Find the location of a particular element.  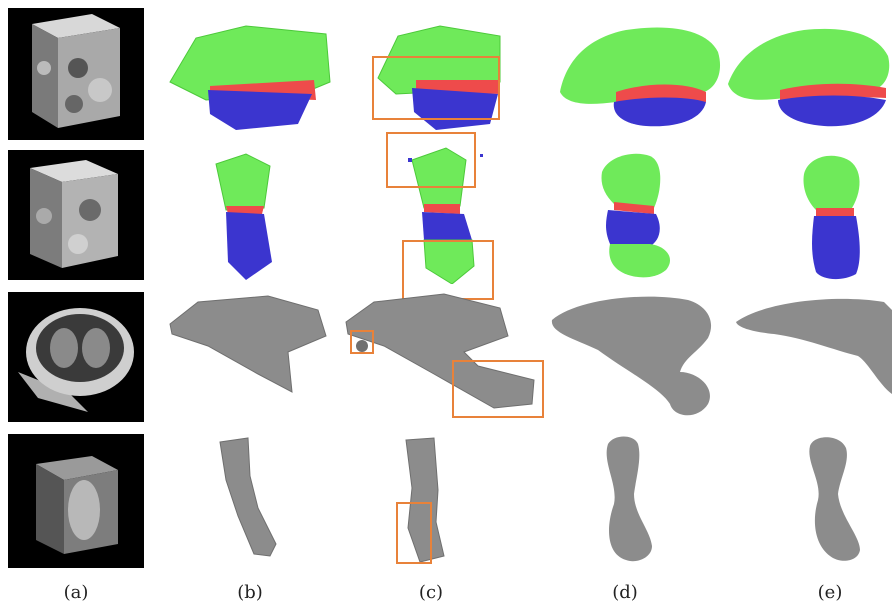

highlight-box-row-2-top is located at coordinates (431, 160).